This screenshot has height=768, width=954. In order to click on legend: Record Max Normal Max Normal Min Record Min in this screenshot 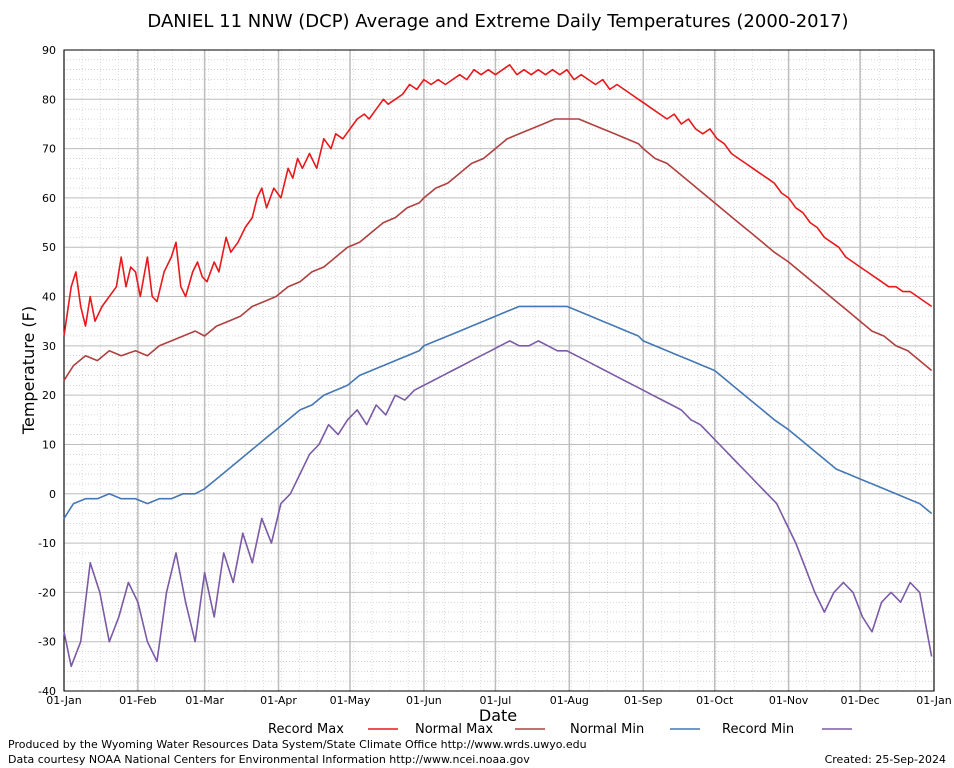, I will do `click(560, 729)`.